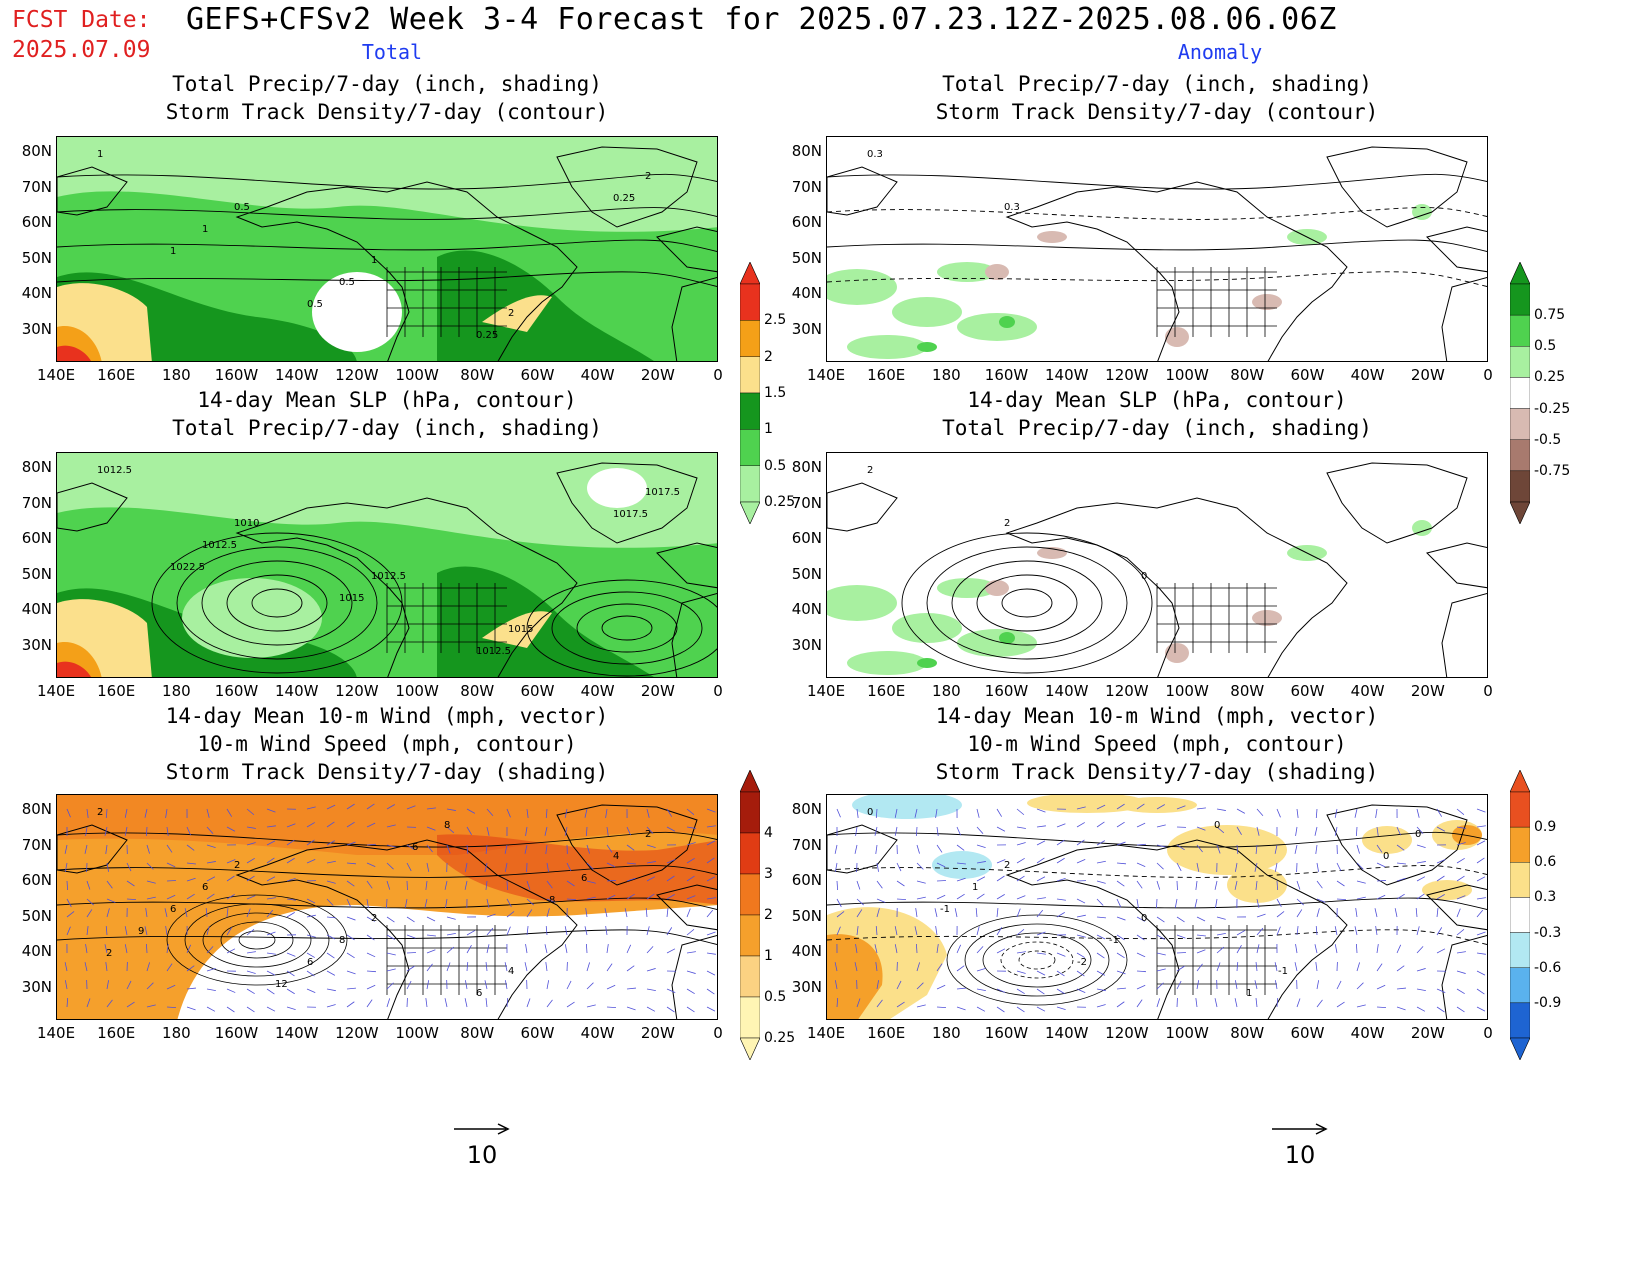 The image size is (1650, 1275). I want to click on contour-label: 1017.5, so click(630, 514).